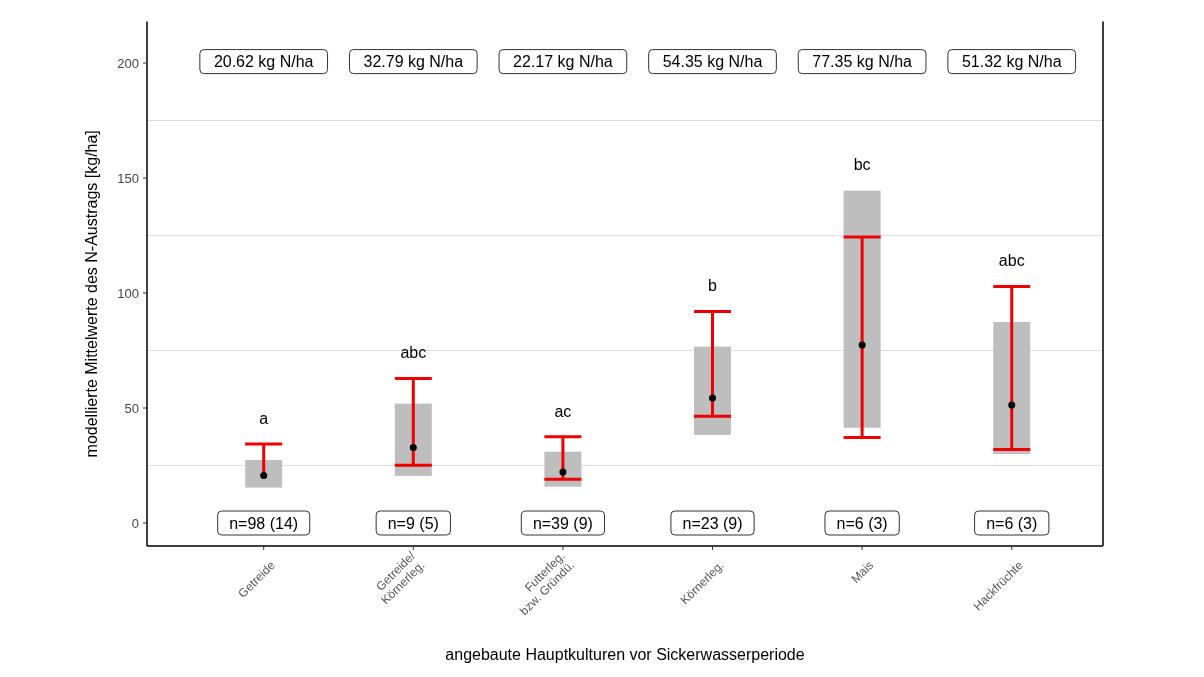 The width and height of the screenshot is (1204, 677). I want to click on annotation: 20.62 kg N/ha, so click(263, 62).